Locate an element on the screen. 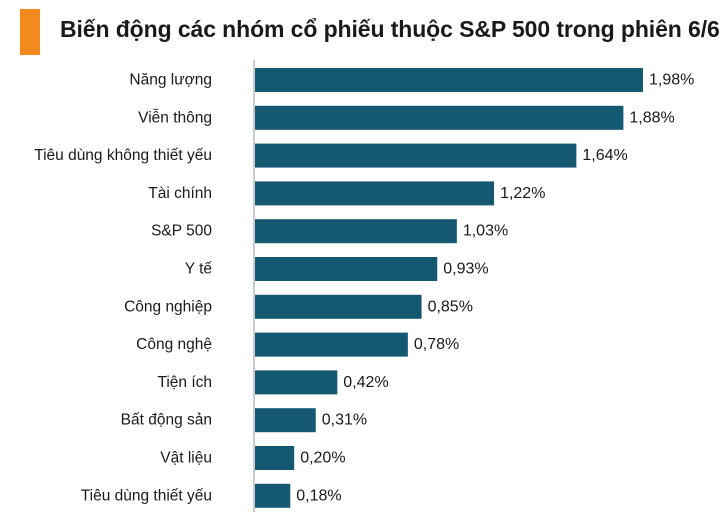 This screenshot has height=512, width=726. bar-row: Tiêu dùng thiết yếu 0,18% is located at coordinates (211, 495).